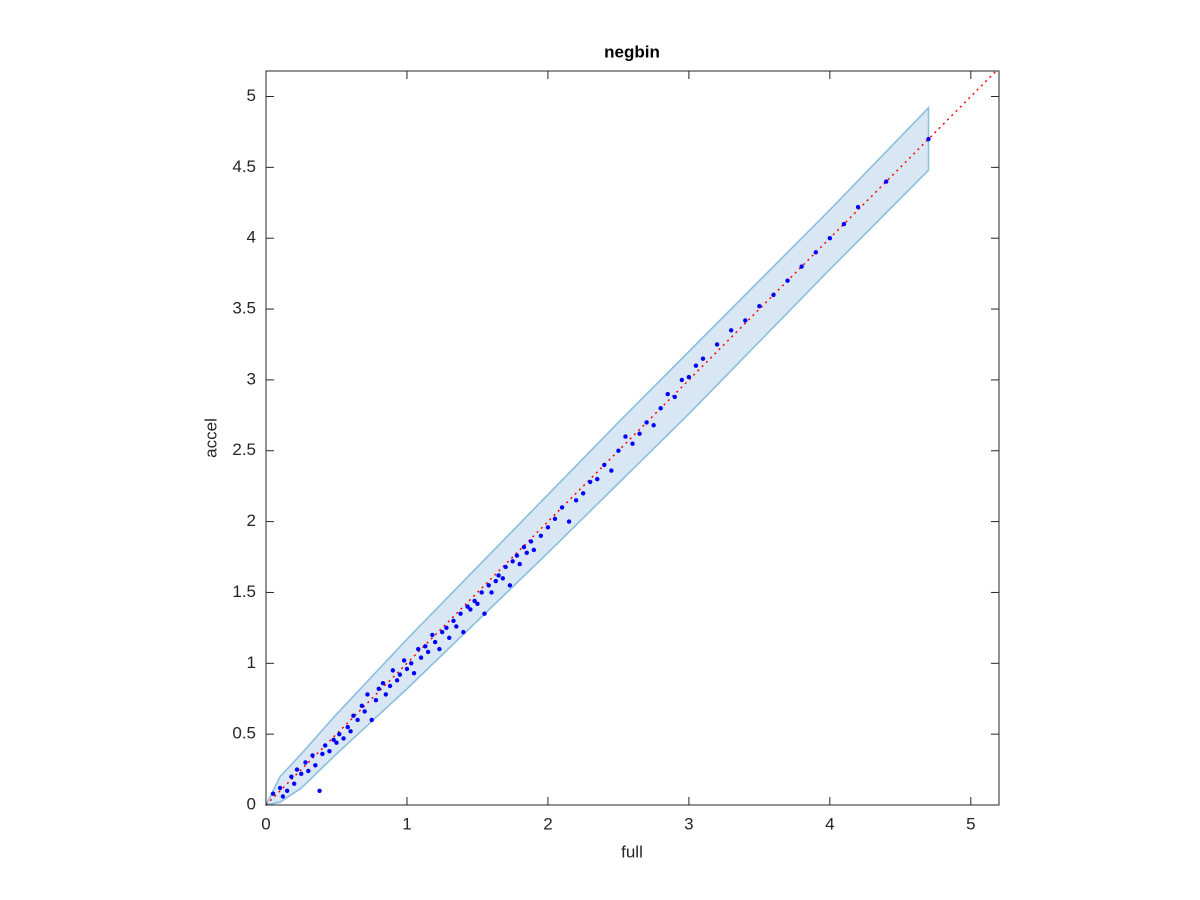 This screenshot has width=1200, height=900. What do you see at coordinates (406, 823) in the screenshot?
I see `x-tick-label: 1` at bounding box center [406, 823].